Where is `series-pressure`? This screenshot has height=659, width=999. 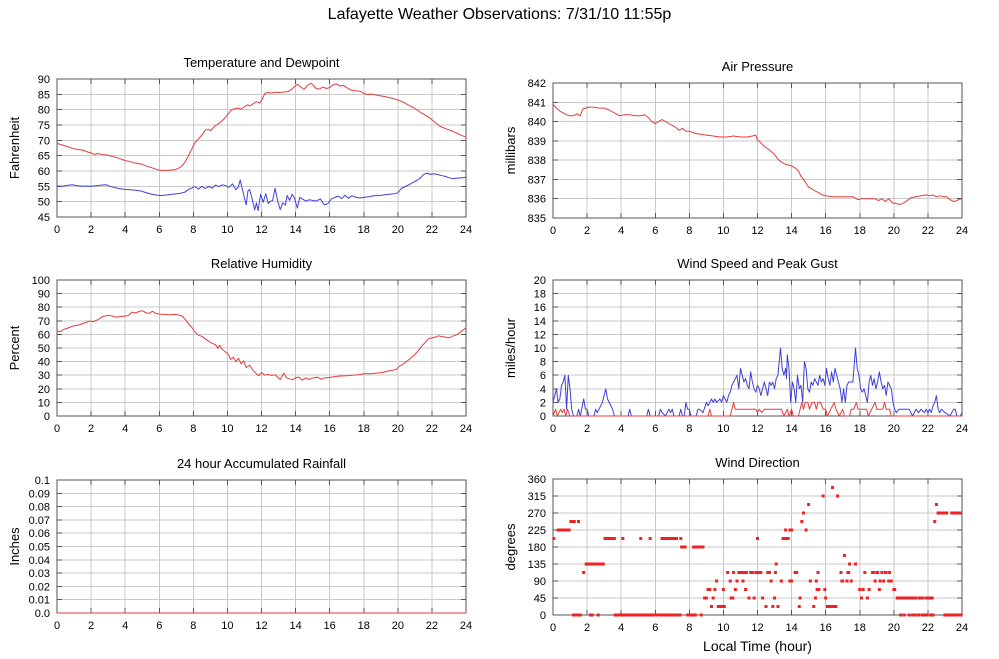 series-pressure is located at coordinates (757, 154).